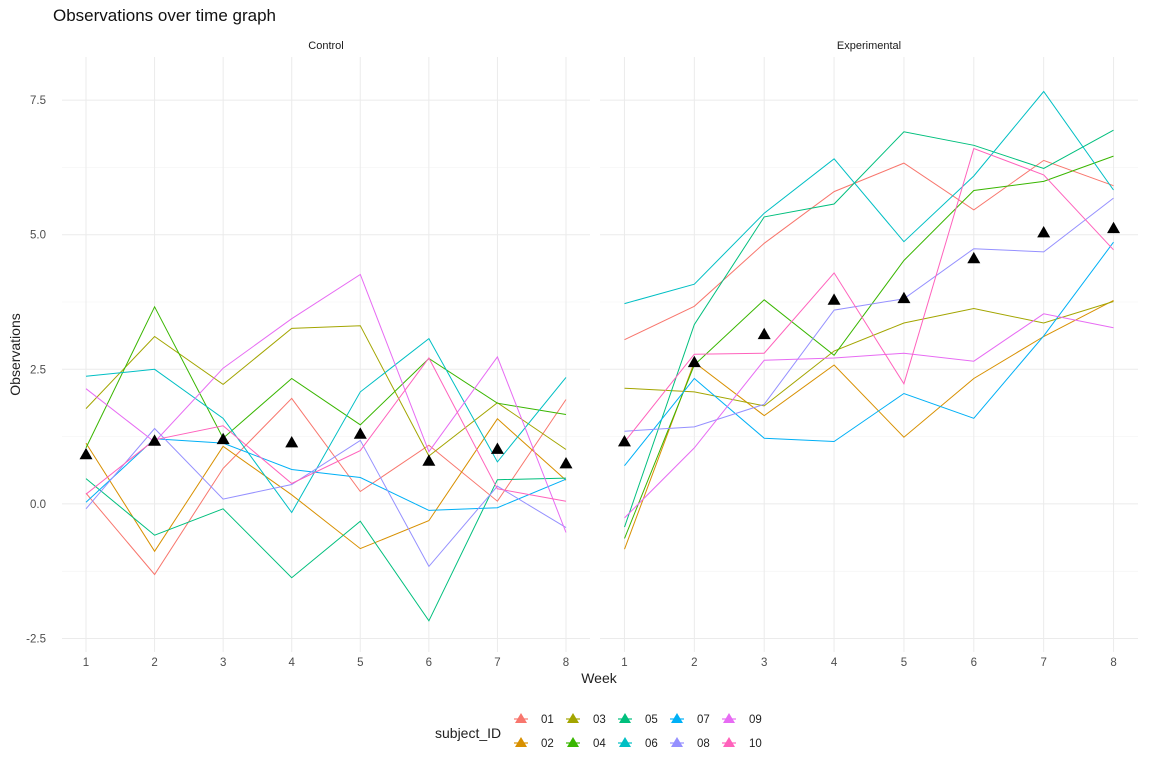 This screenshot has width=1152, height=768. What do you see at coordinates (468, 733) in the screenshot?
I see `legend-title: subject_ID` at bounding box center [468, 733].